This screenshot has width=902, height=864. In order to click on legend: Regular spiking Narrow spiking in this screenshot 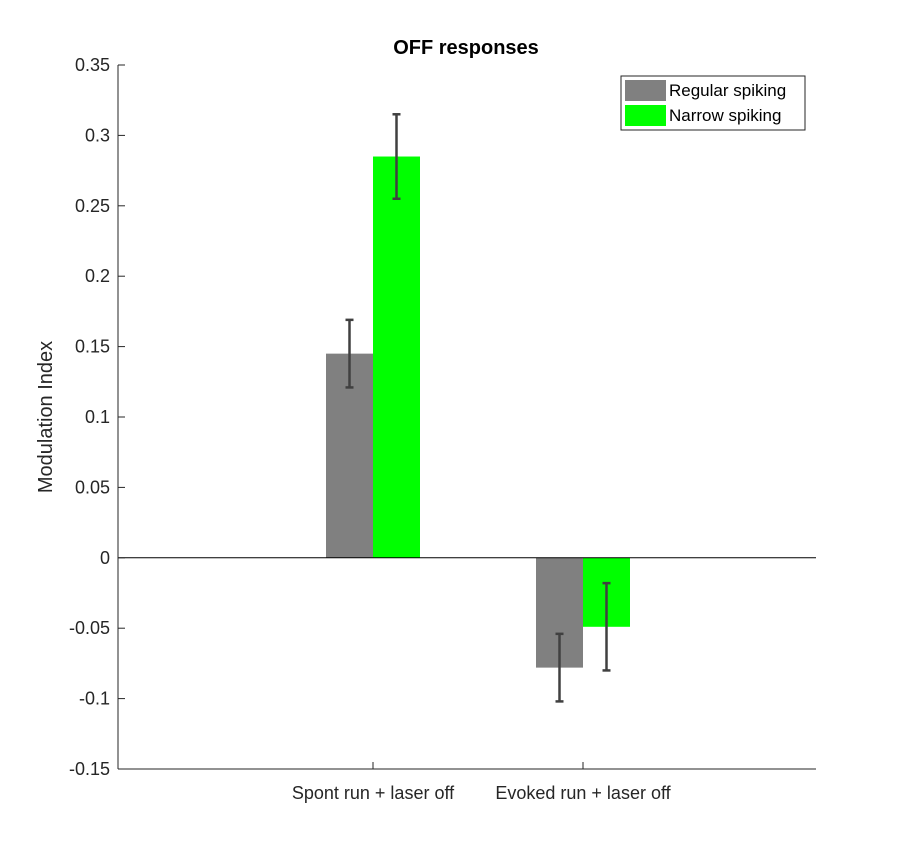, I will do `click(713, 103)`.